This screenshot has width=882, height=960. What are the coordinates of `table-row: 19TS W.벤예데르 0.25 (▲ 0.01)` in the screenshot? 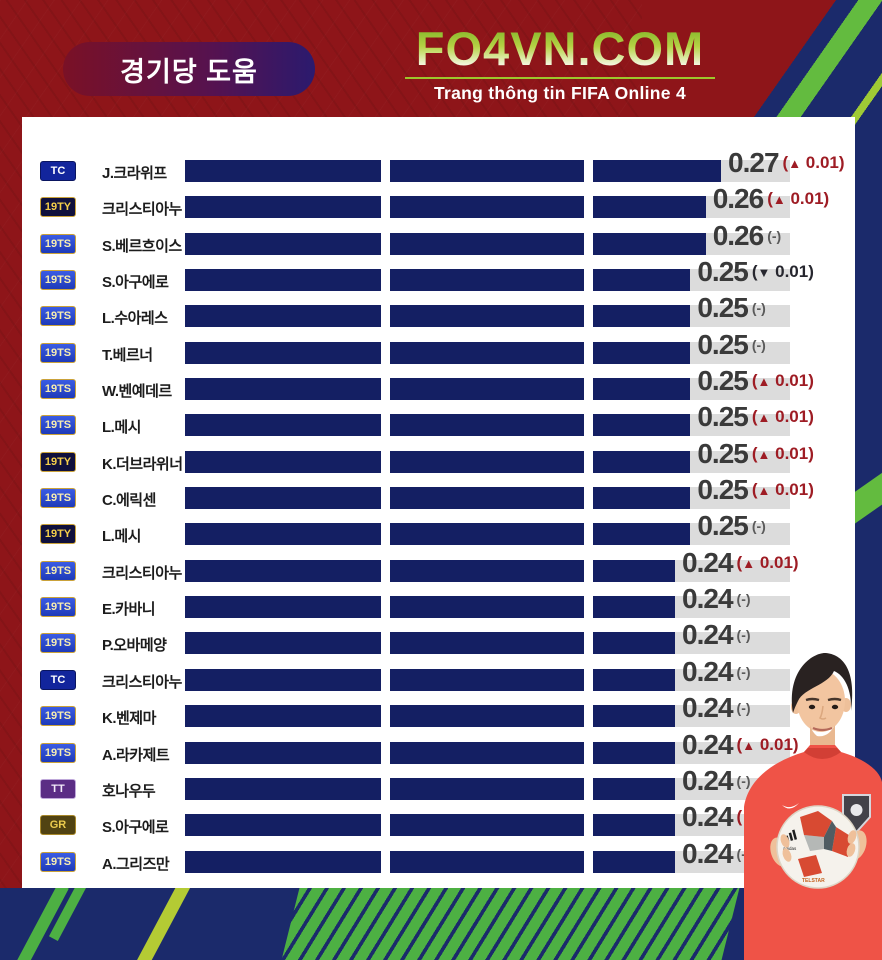 It's located at (442, 386).